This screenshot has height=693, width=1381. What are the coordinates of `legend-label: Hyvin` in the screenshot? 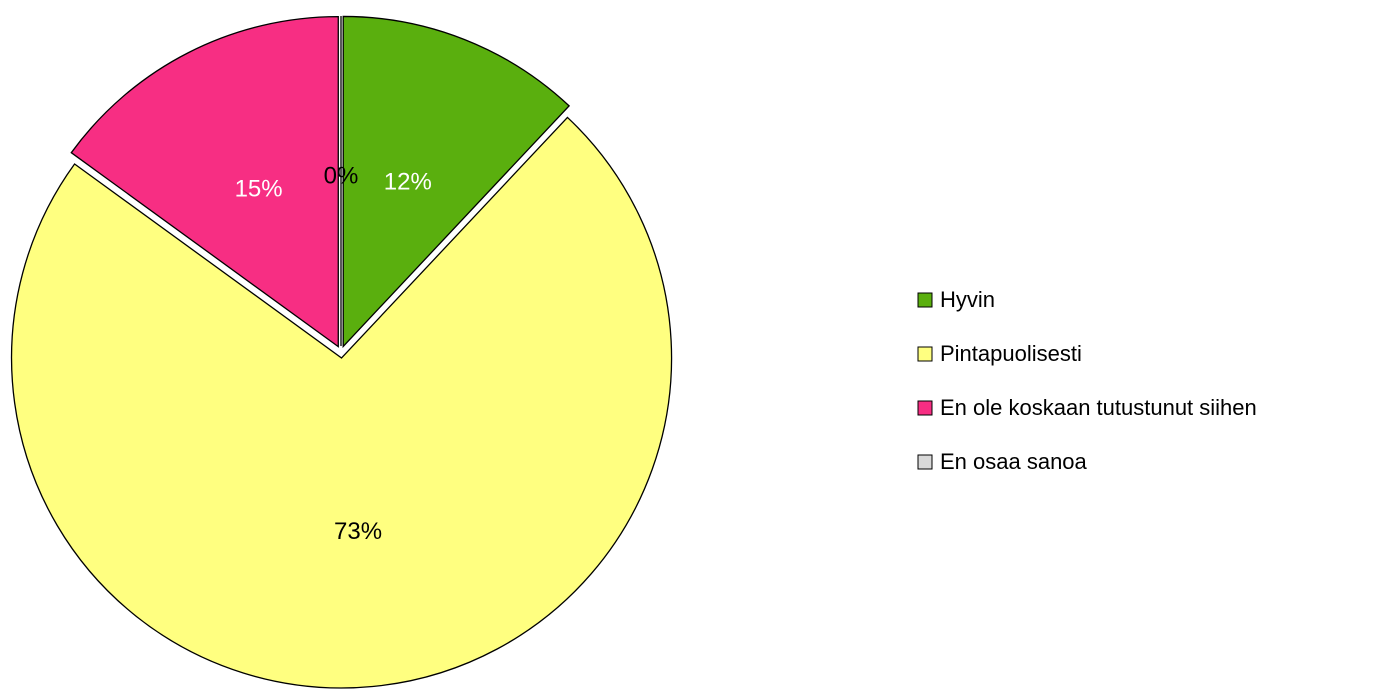 It's located at (967, 299).